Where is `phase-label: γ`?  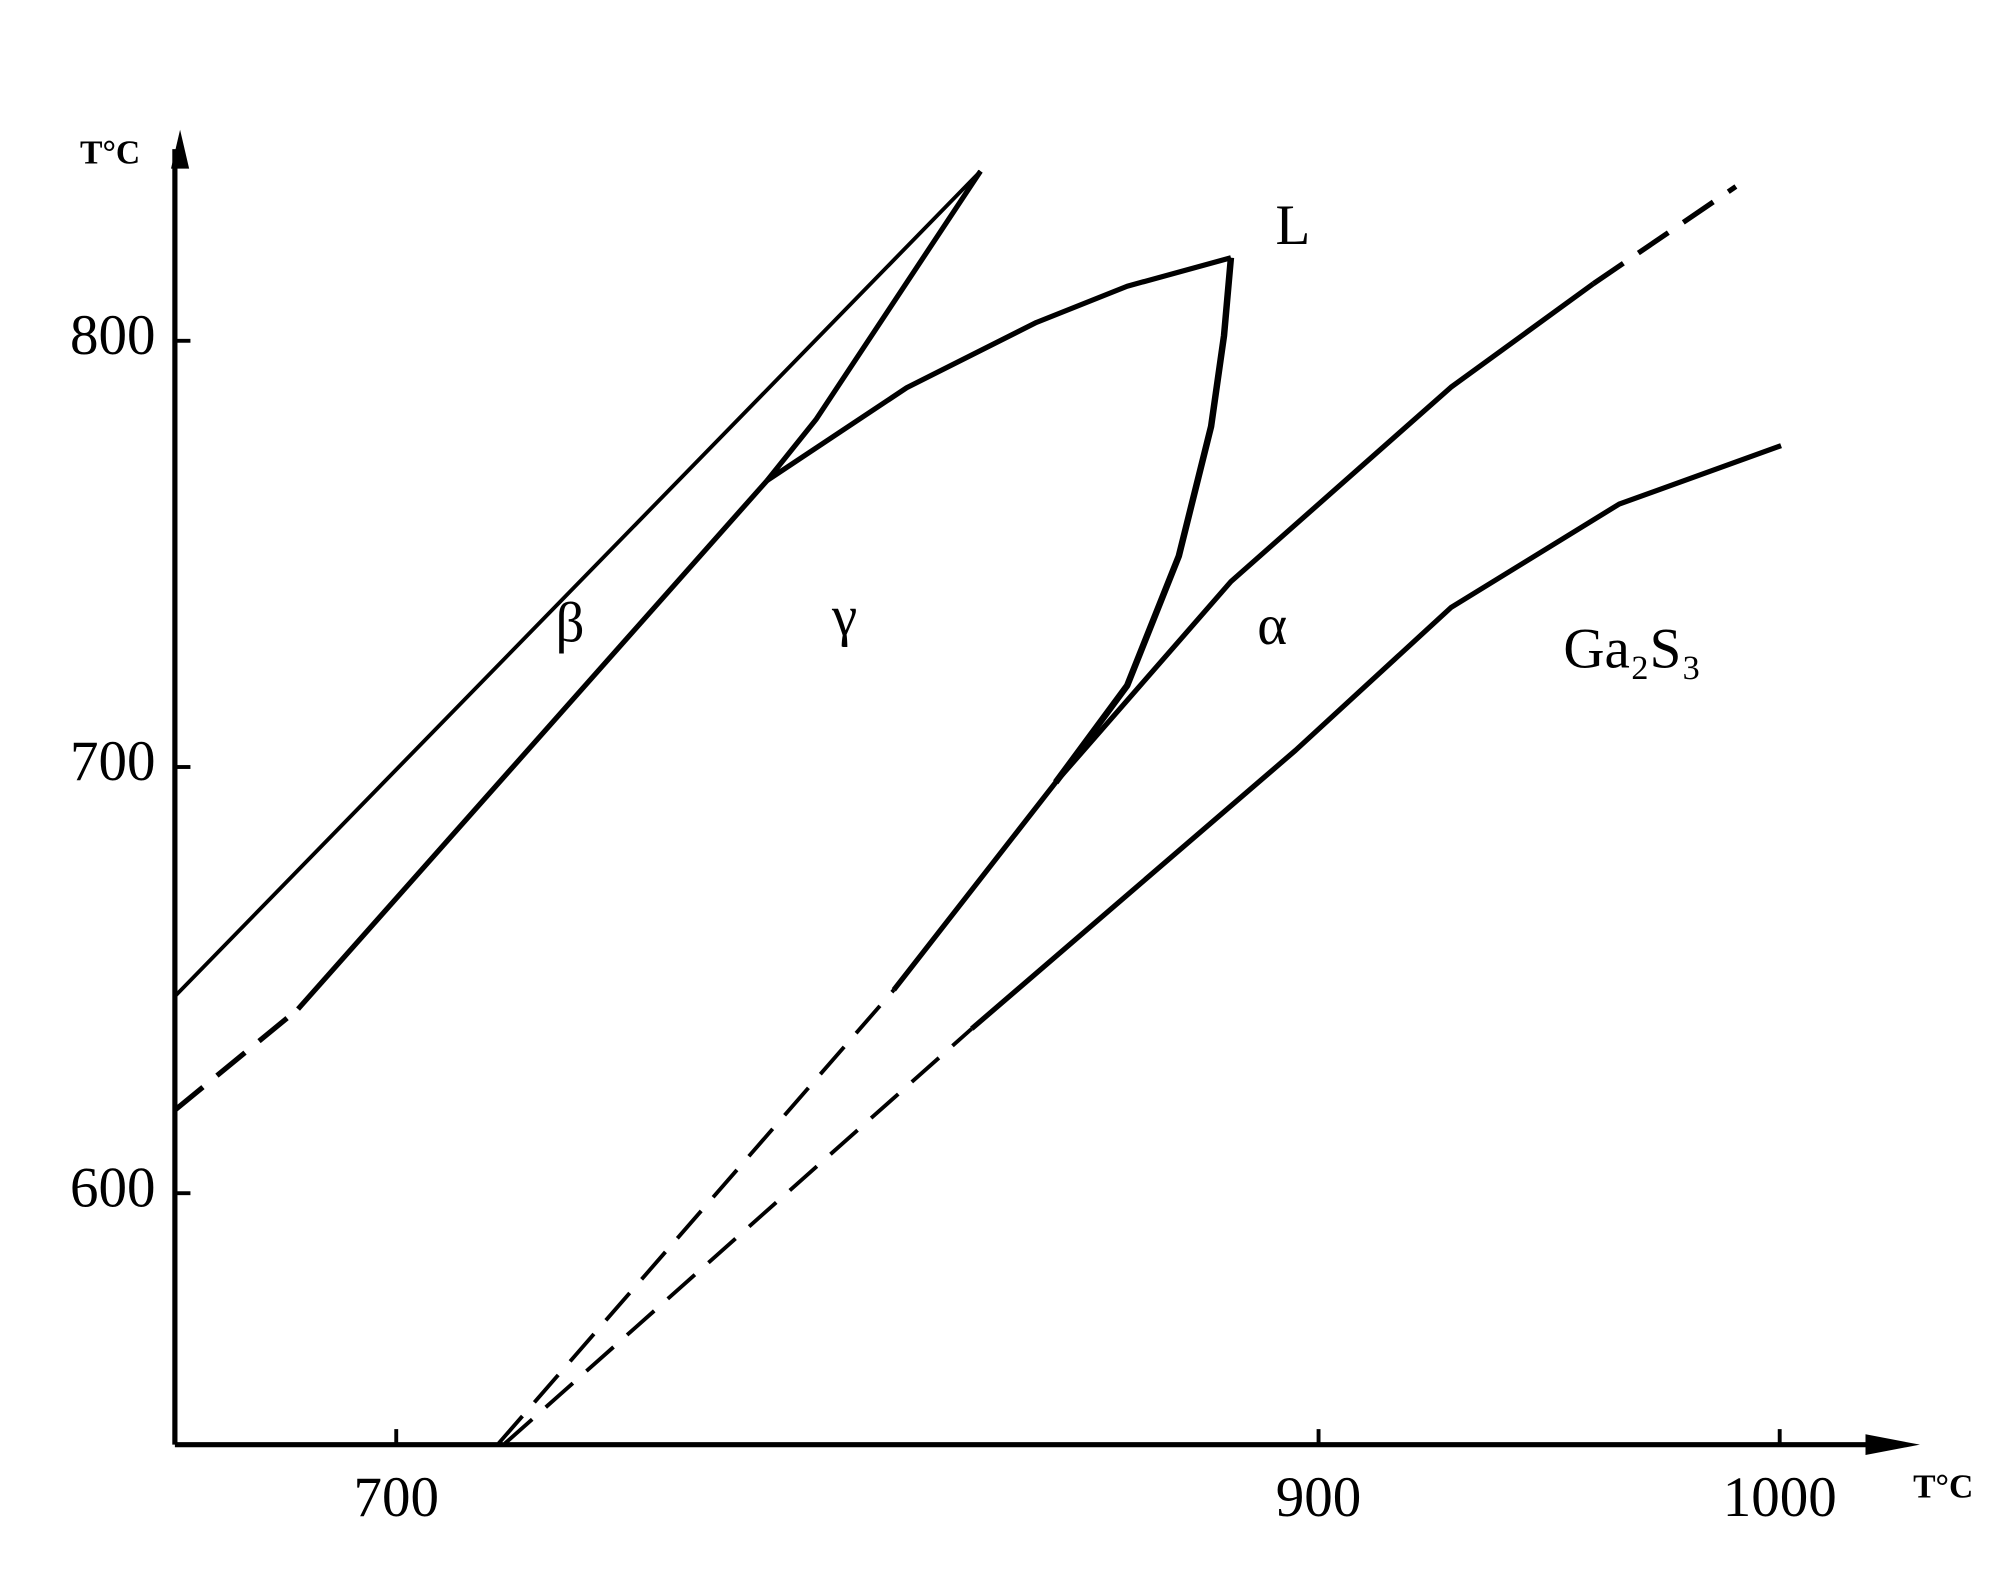 phase-label: γ is located at coordinates (844, 616).